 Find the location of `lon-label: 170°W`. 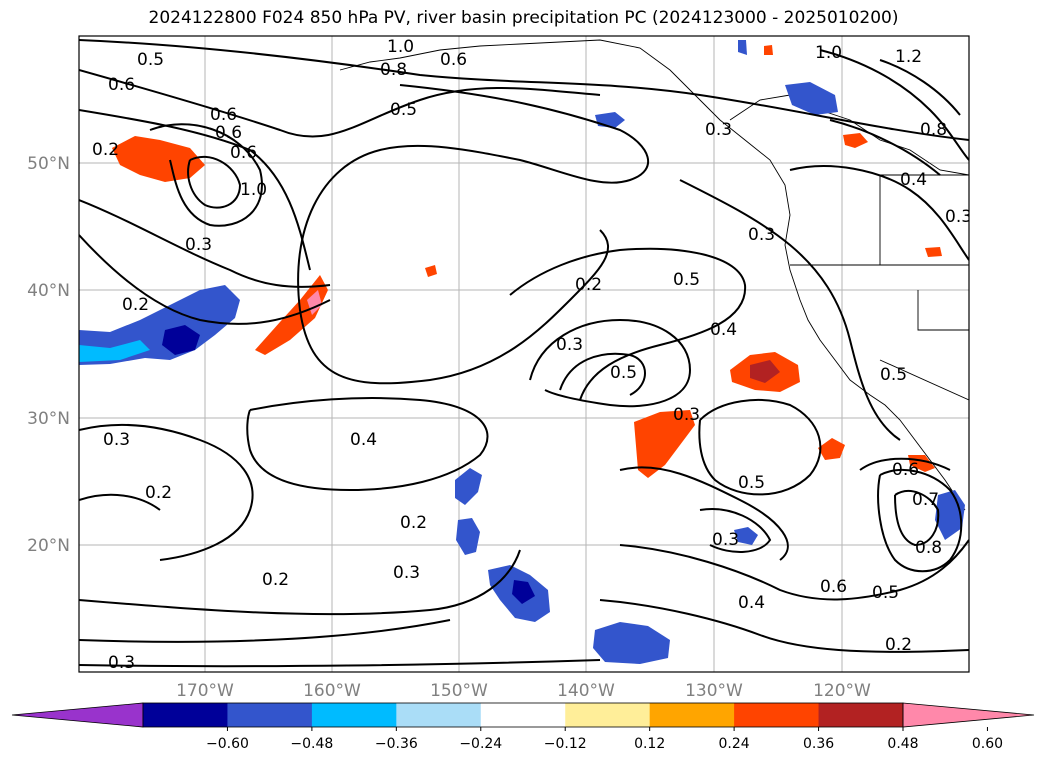

lon-label: 170°W is located at coordinates (205, 691).